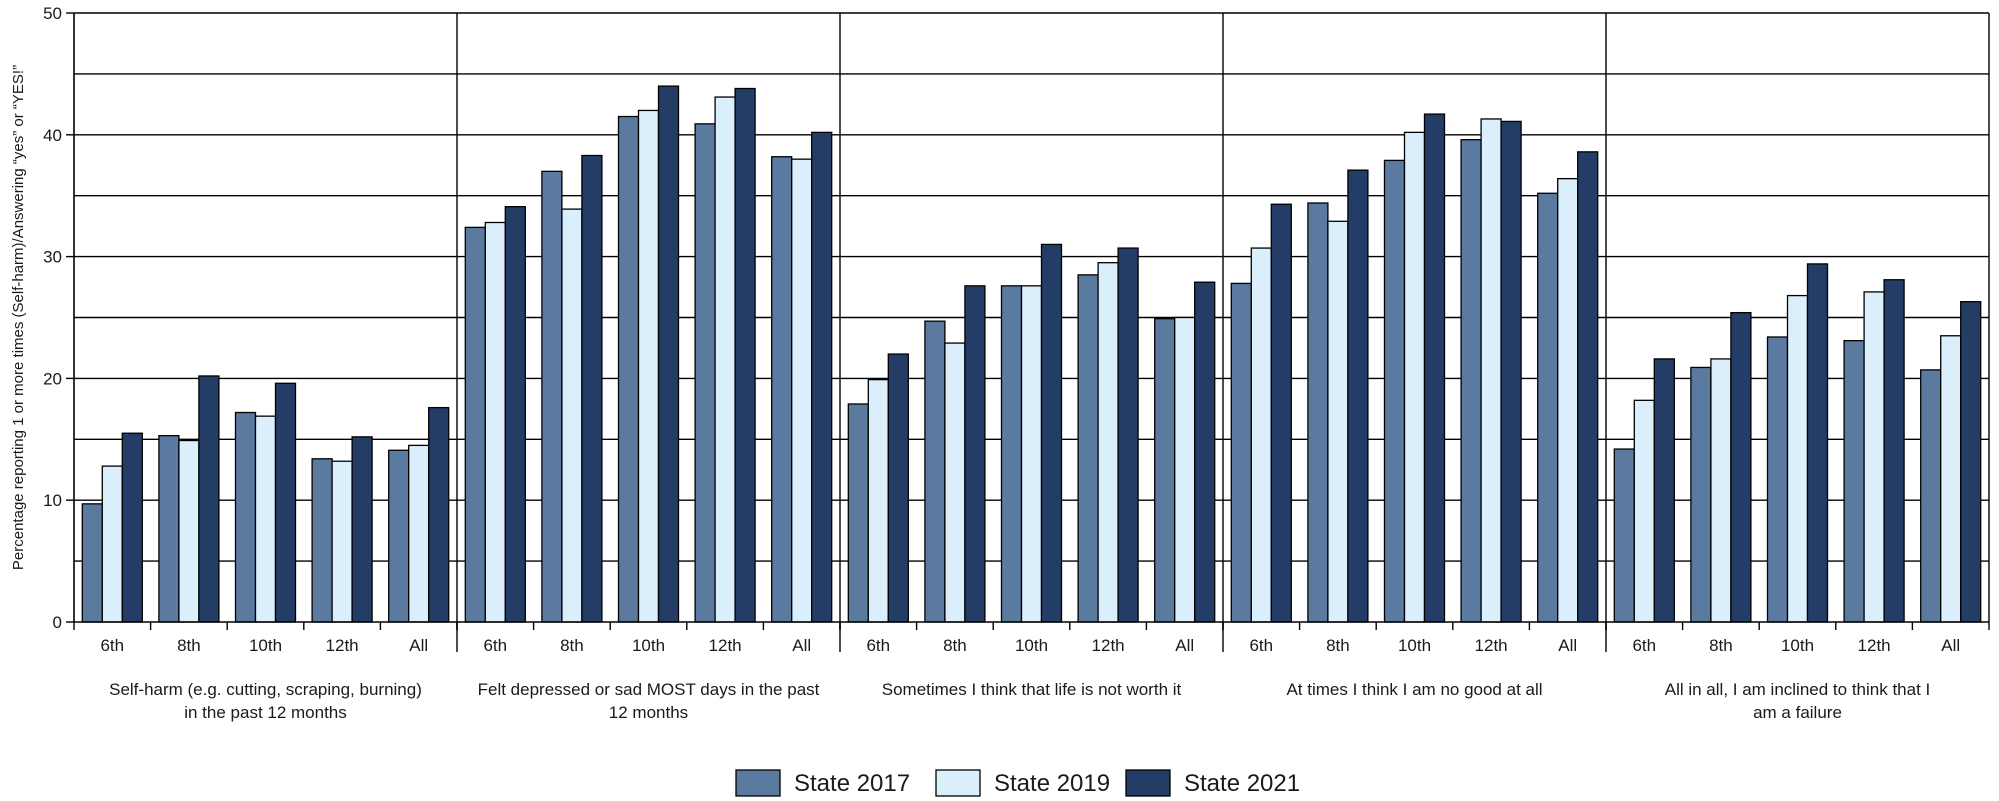 This screenshot has height=801, width=1999. I want to click on y-tick-label: 50, so click(52, 13).